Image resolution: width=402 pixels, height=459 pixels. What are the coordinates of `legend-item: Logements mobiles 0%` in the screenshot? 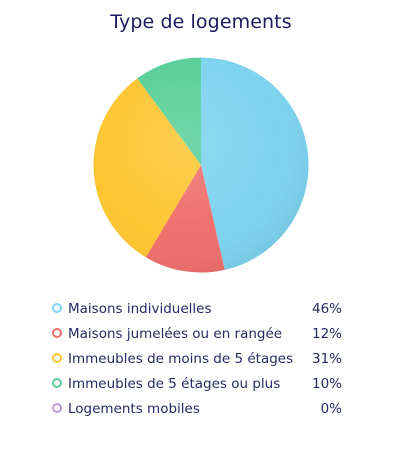 It's located at (198, 408).